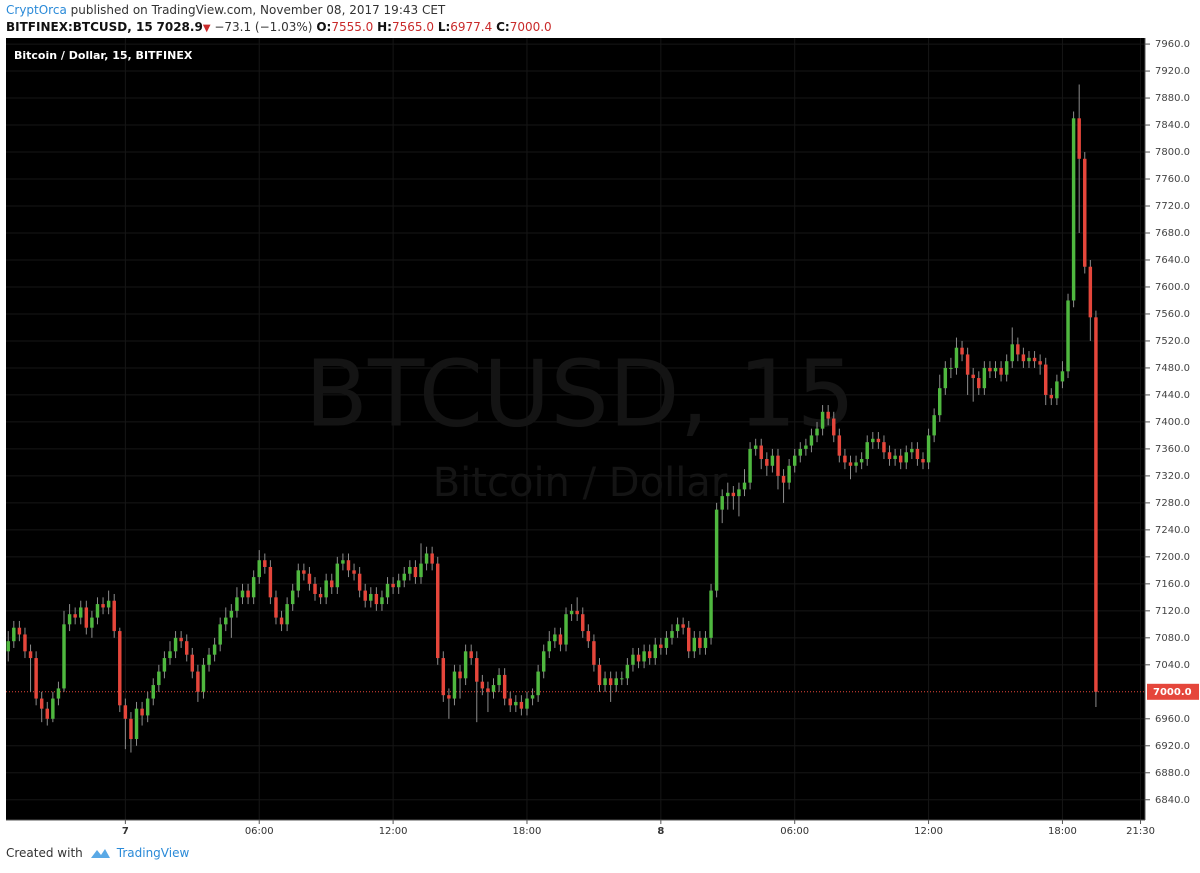 Image resolution: width=1200 pixels, height=873 pixels. What do you see at coordinates (1172, 611) in the screenshot?
I see `y-tick-label: 7120.0` at bounding box center [1172, 611].